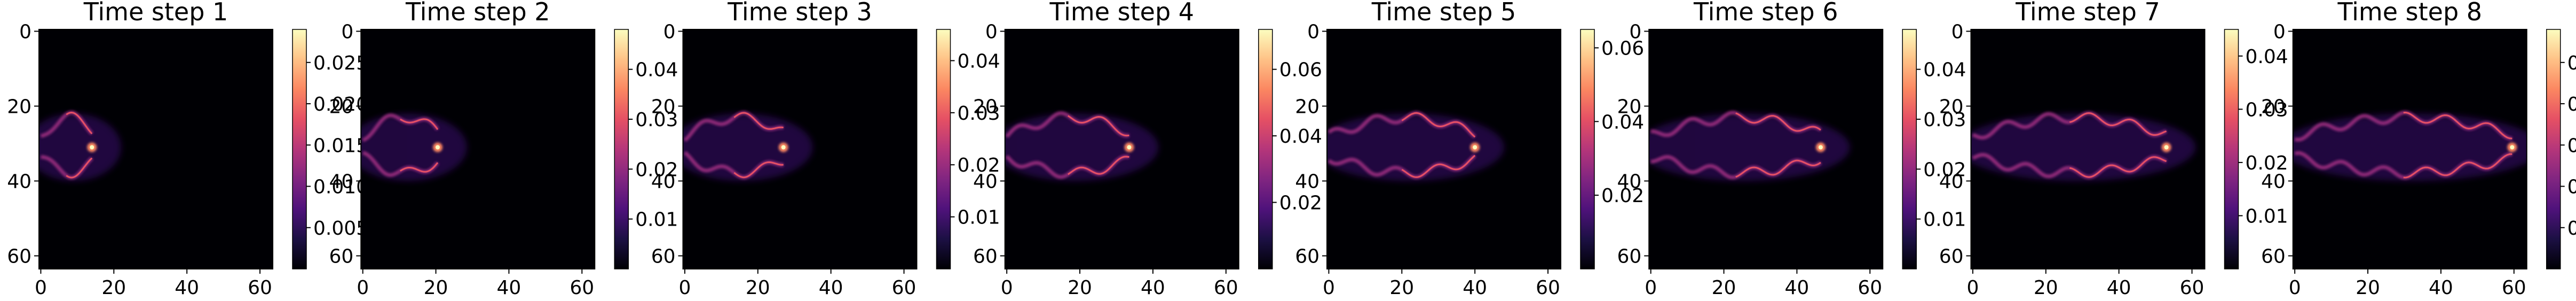 This screenshot has width=2576, height=301. I want to click on colorbar-tick-label: 0.015, so click(340, 146).